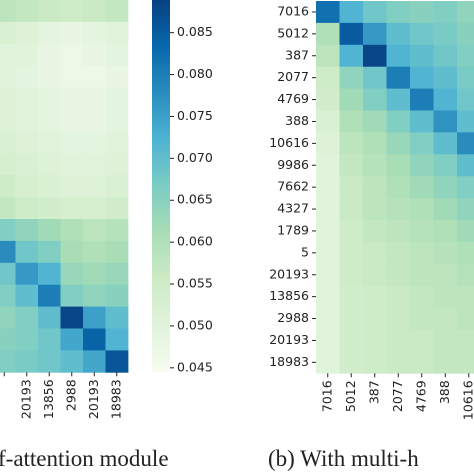 Image resolution: width=474 pixels, height=474 pixels. Describe the element at coordinates (293, 98) in the screenshot. I see `y-tick-label: 4769` at that location.